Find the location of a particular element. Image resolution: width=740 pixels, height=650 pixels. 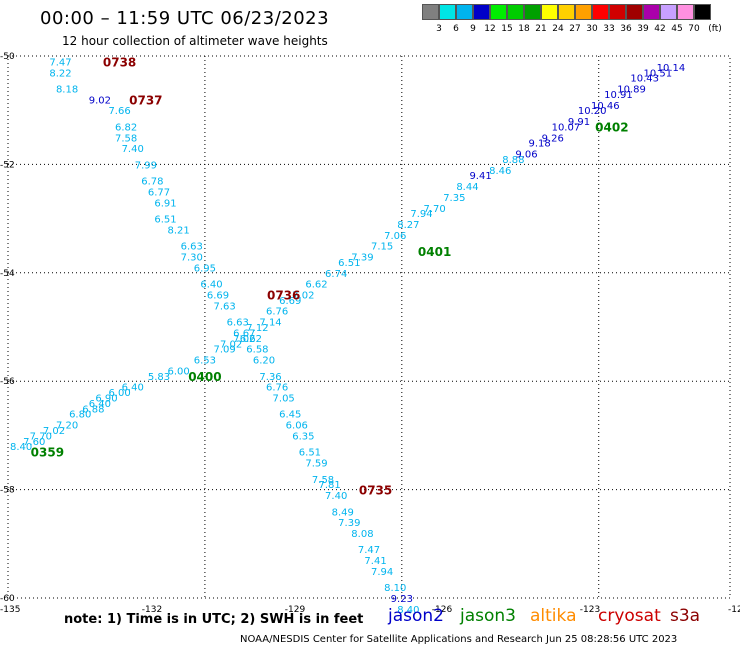

swh-label: 6.90 is located at coordinates (106, 398).